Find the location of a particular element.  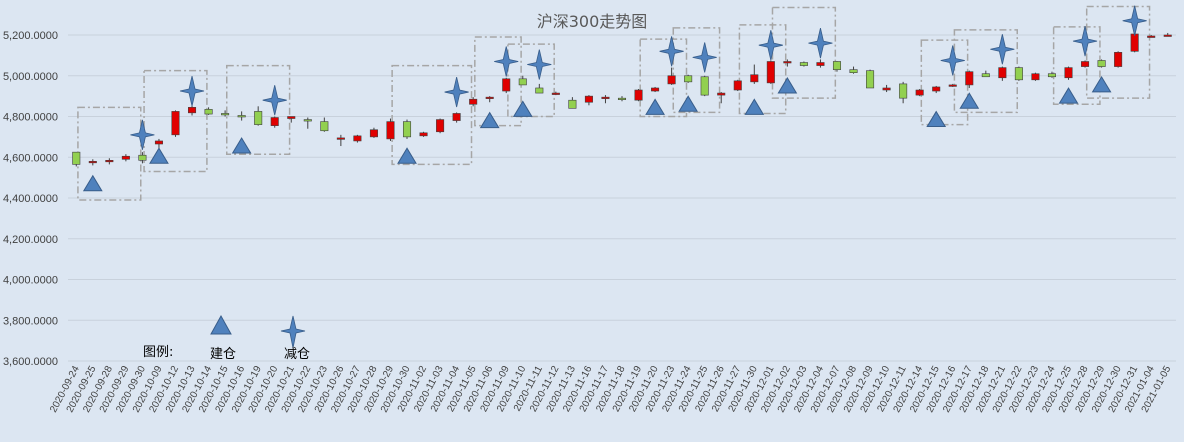

y-tick-label: 3,800.0000 is located at coordinates (30, 321).